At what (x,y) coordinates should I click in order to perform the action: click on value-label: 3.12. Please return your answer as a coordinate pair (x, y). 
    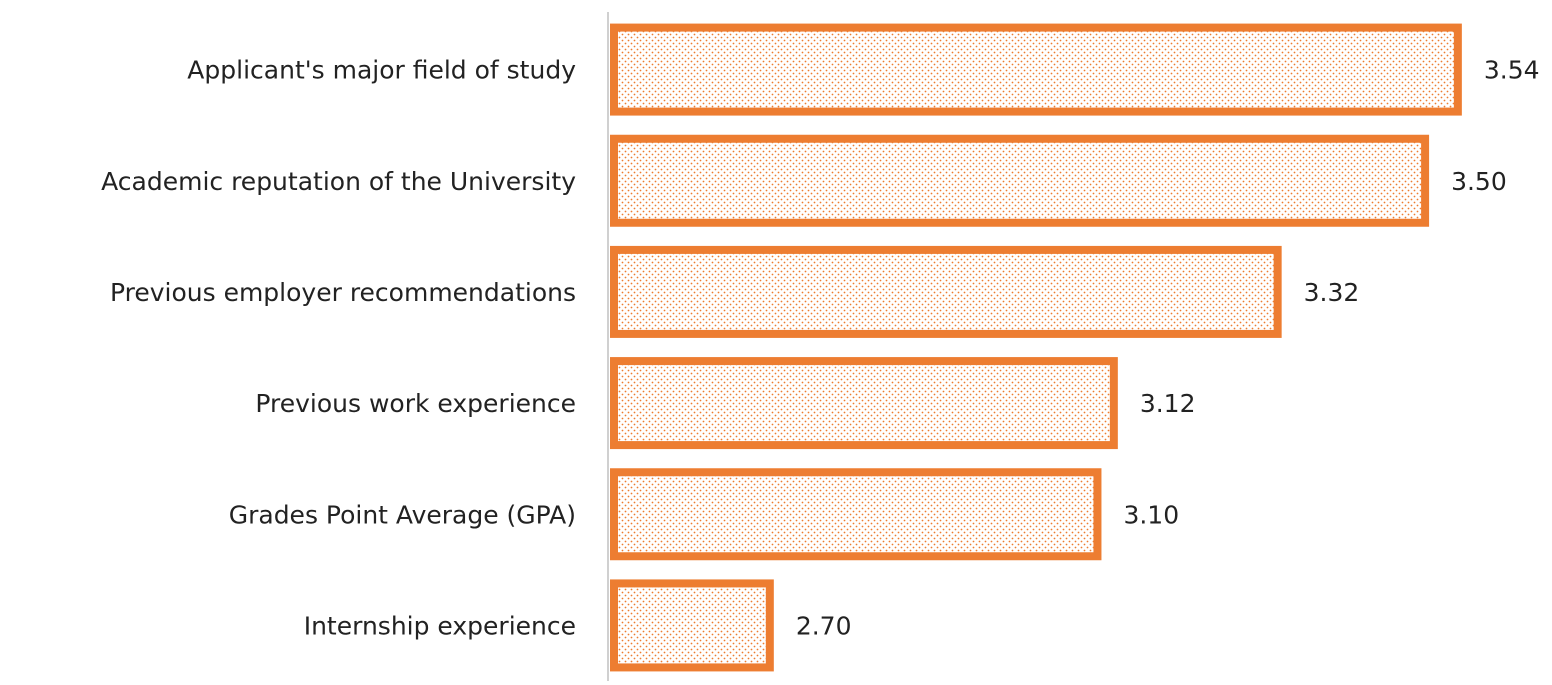
    Looking at the image, I should click on (1168, 403).